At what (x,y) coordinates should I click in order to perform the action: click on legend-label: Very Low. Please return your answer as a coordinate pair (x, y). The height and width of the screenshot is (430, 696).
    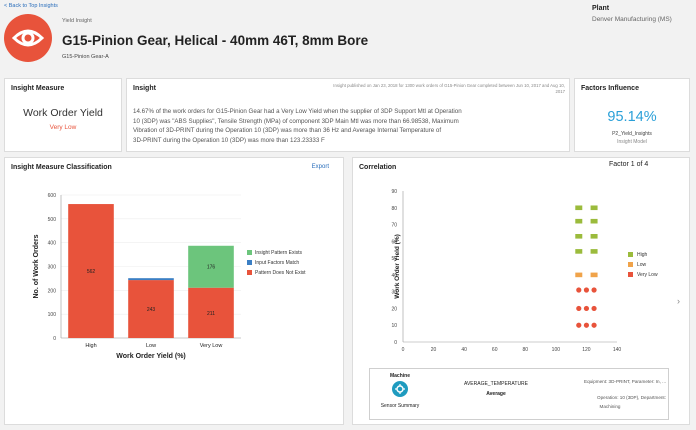
    Looking at the image, I should click on (647, 275).